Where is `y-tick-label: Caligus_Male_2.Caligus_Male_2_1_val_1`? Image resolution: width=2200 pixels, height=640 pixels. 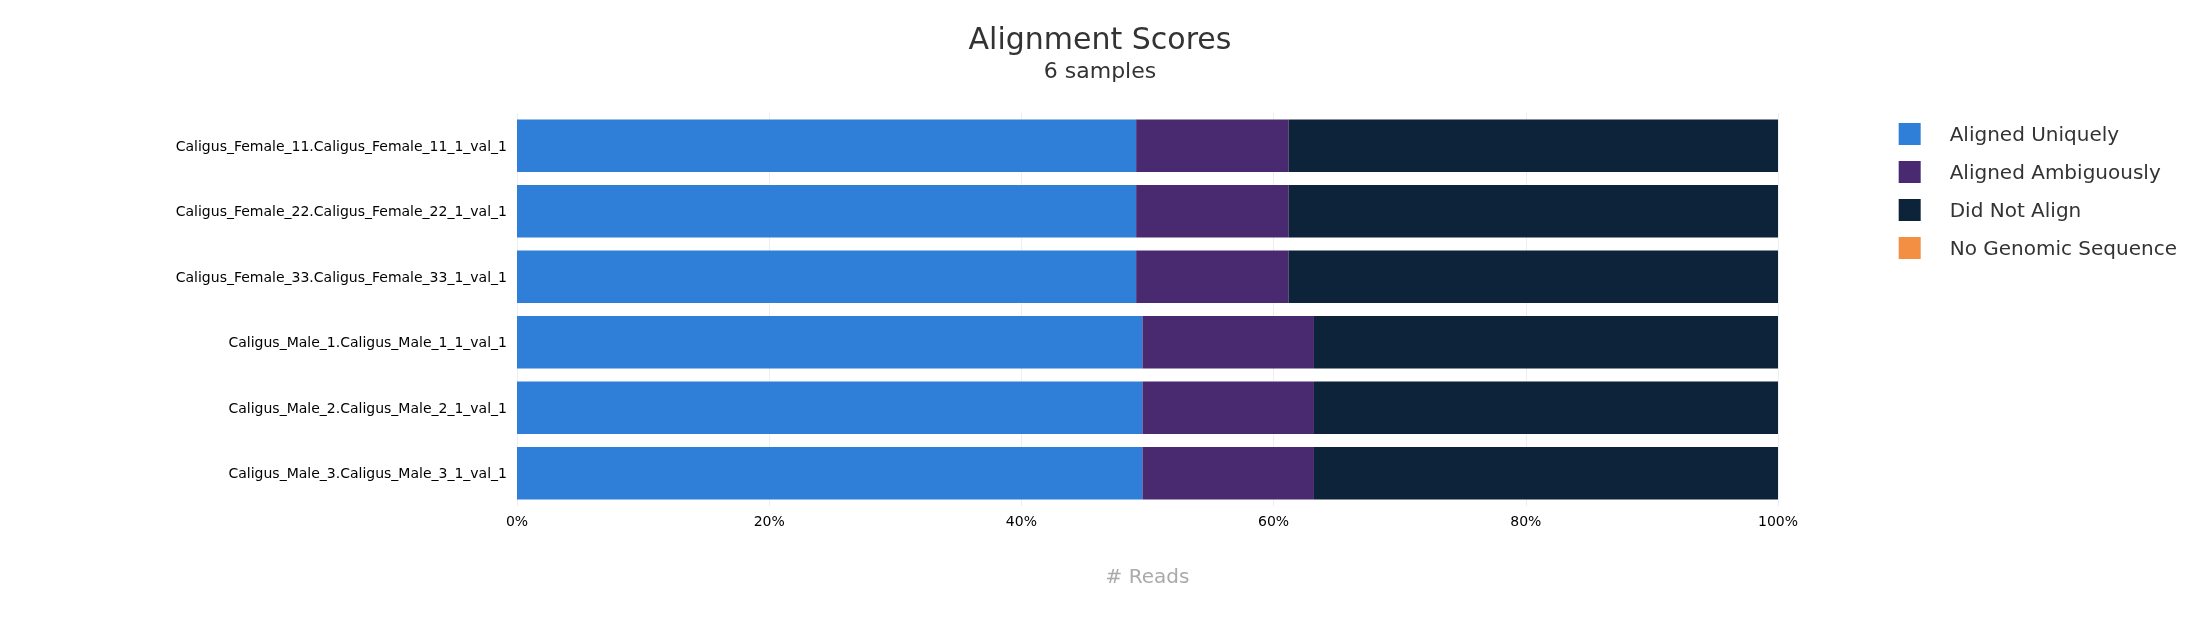 y-tick-label: Caligus_Male_2.Caligus_Male_2_1_val_1 is located at coordinates (367, 407).